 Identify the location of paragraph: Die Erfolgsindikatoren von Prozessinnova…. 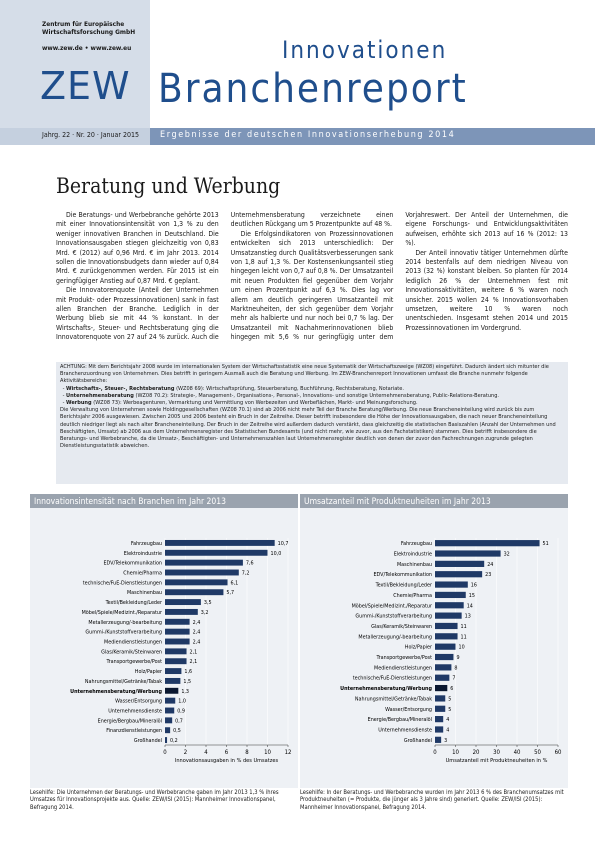
(399, 276).